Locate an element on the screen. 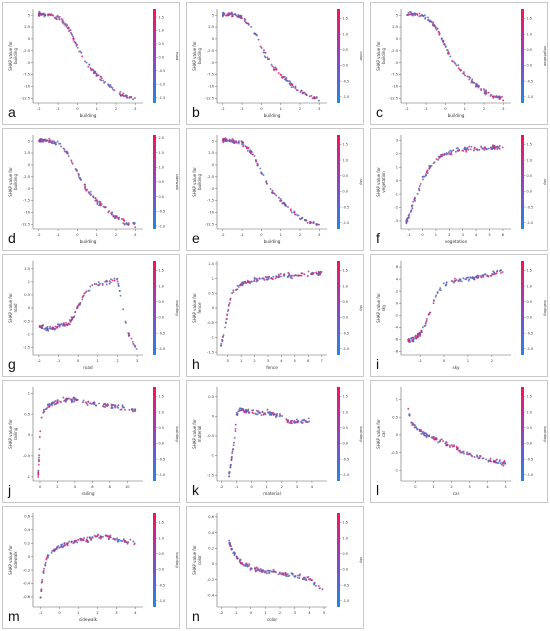  colorbar-tick-label: 0.0 is located at coordinates (161, 197).